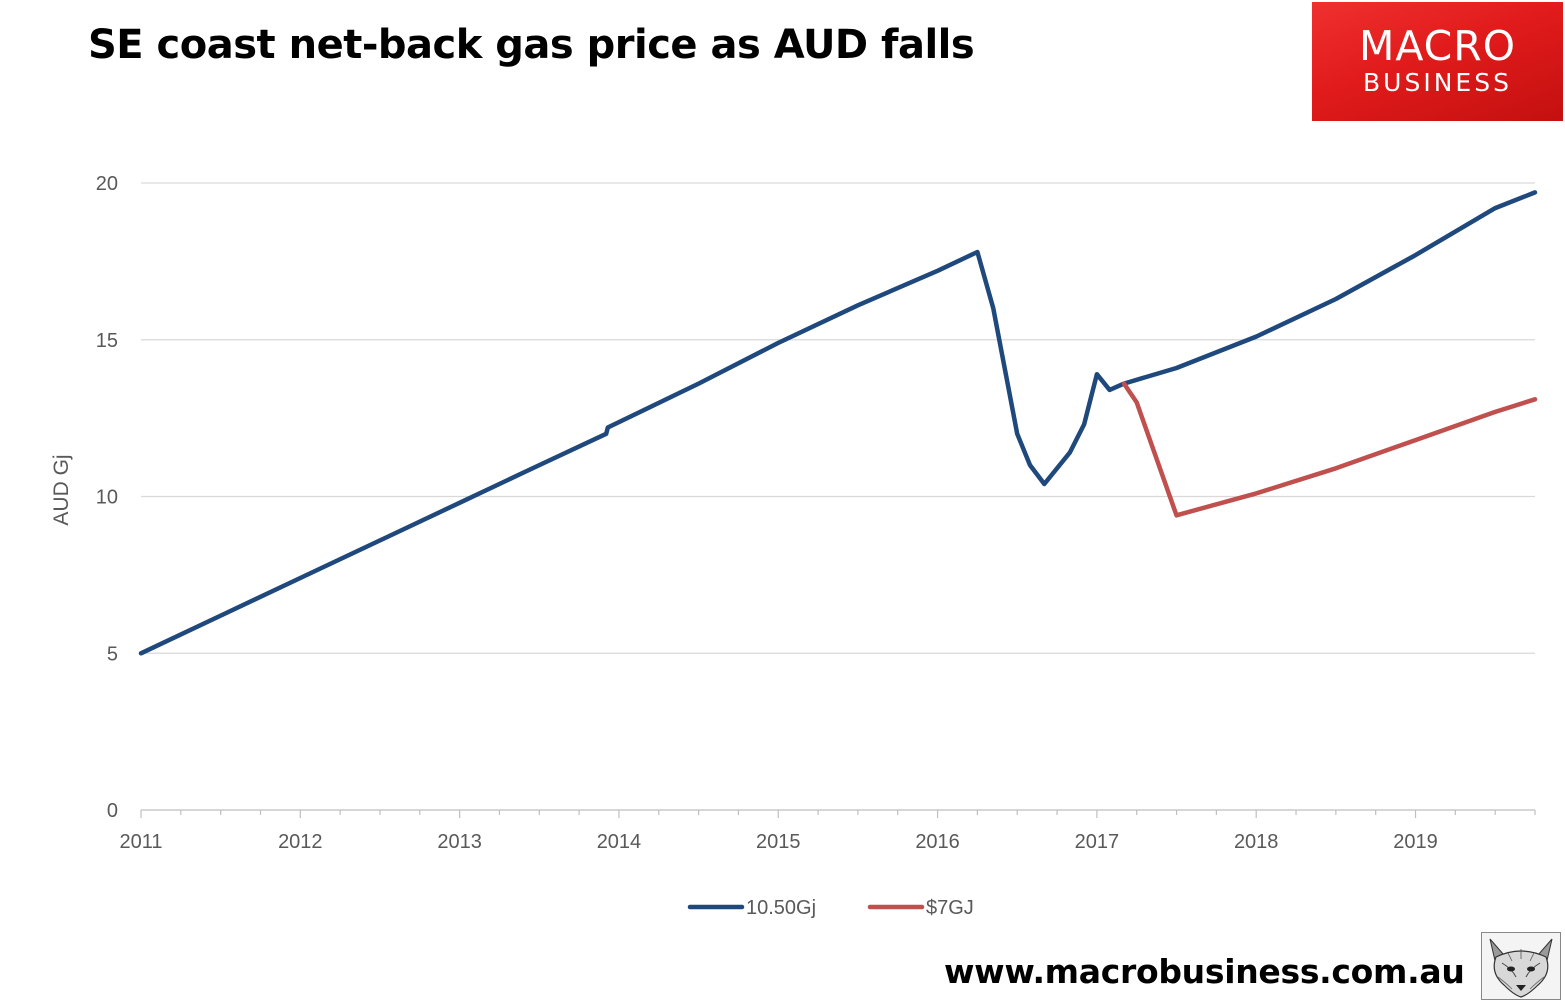 Image resolution: width=1565 pixels, height=1004 pixels. I want to click on x-tick-label: 2017, so click(1097, 842).